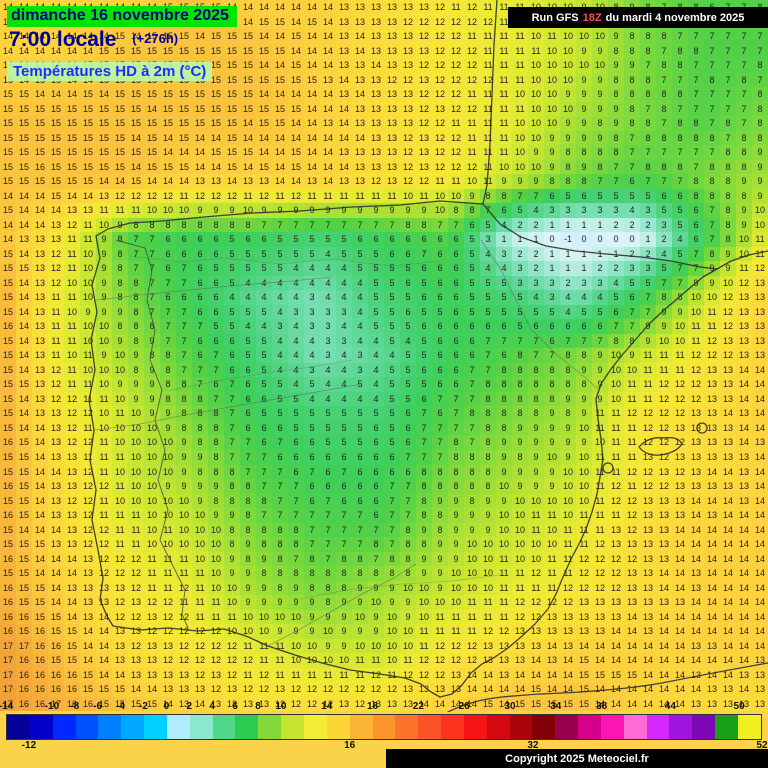 This screenshot has width=768, height=768. What do you see at coordinates (41, 727) in the screenshot?
I see `legend-segment` at bounding box center [41, 727].